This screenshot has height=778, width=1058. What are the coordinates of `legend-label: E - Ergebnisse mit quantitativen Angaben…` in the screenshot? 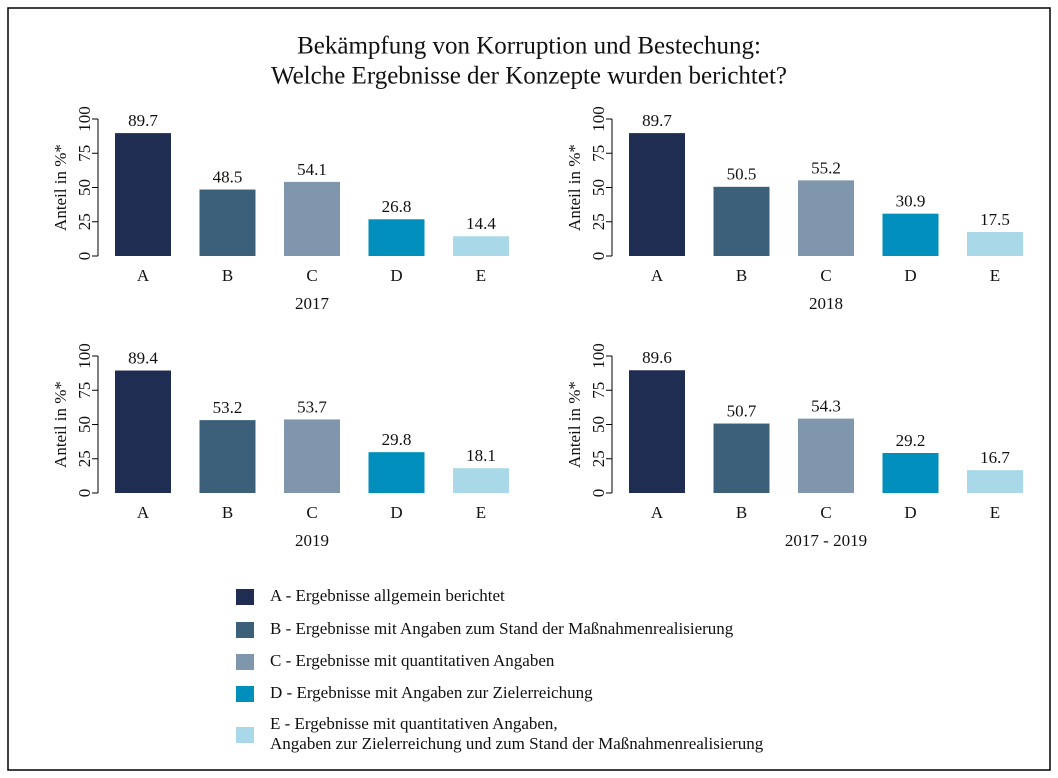 It's located at (414, 723).